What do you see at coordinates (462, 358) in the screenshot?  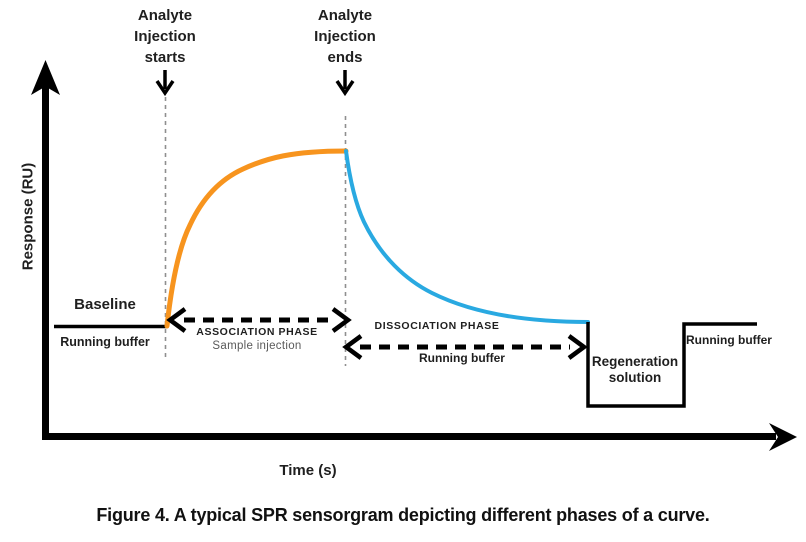 I see `dissociation-solution-label: Running buffer` at bounding box center [462, 358].